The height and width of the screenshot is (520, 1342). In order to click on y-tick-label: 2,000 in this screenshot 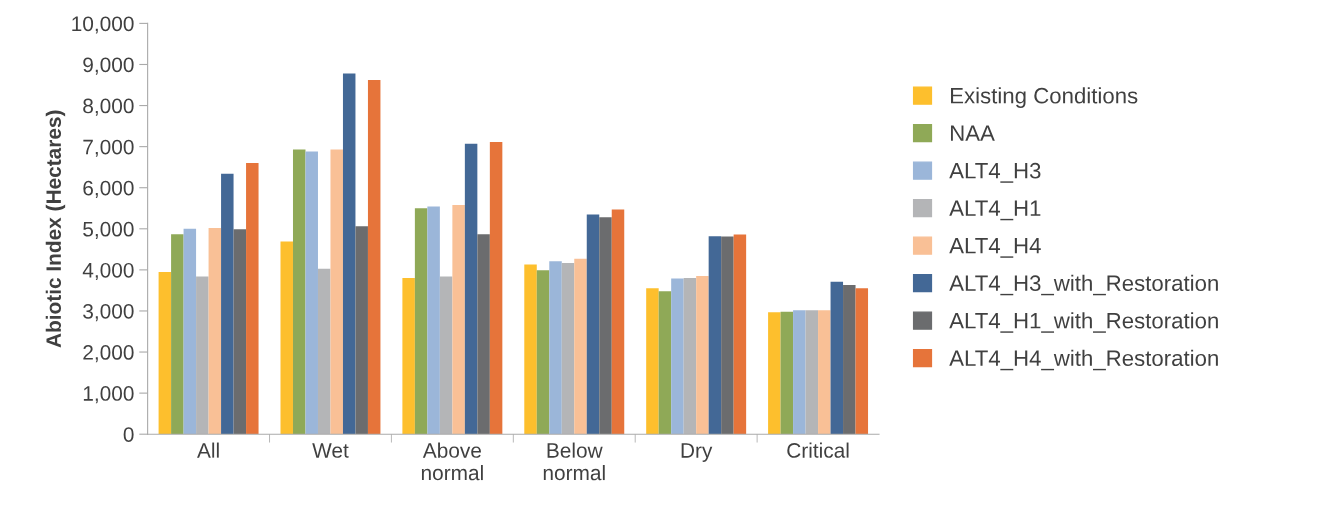, I will do `click(108, 354)`.